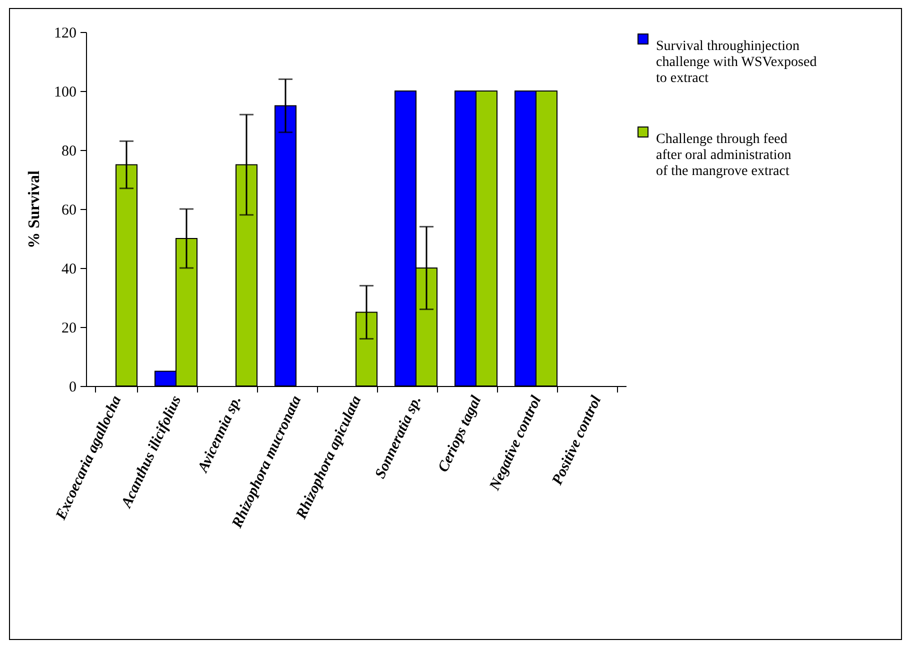  I want to click on y-axis-title: % Survival, so click(34, 209).